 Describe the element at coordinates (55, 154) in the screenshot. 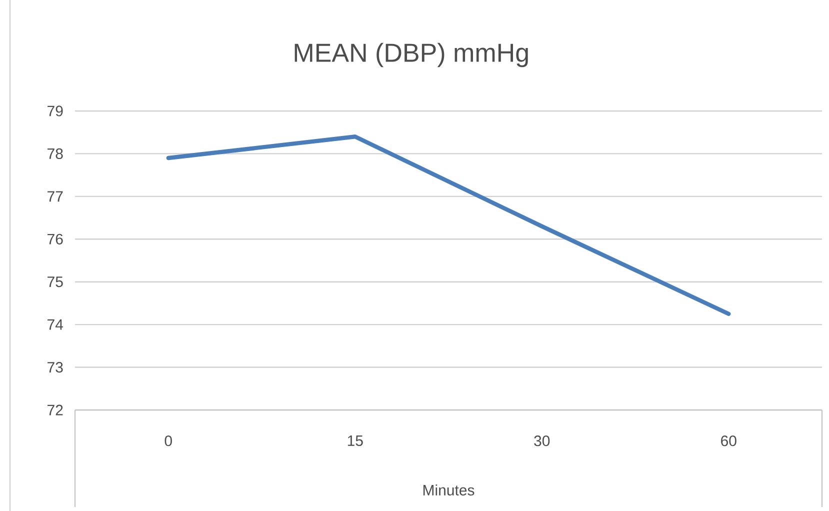

I see `y-tick-label: 78` at that location.